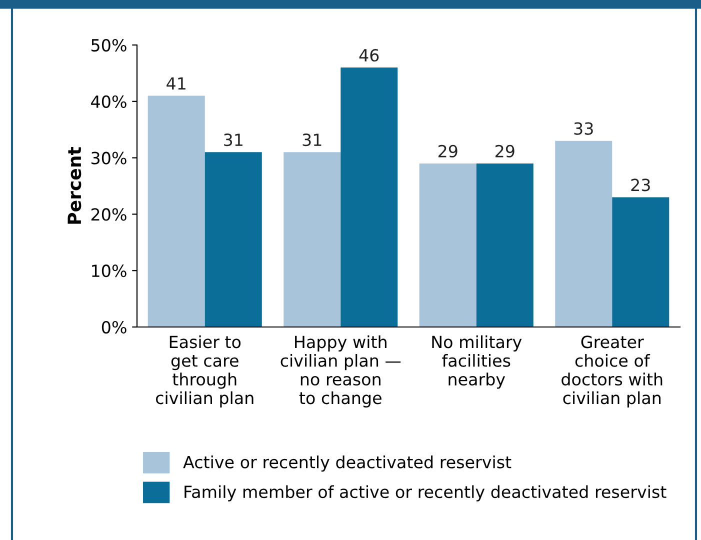 The width and height of the screenshot is (701, 540). What do you see at coordinates (176, 83) in the screenshot?
I see `data-label: 41` at bounding box center [176, 83].